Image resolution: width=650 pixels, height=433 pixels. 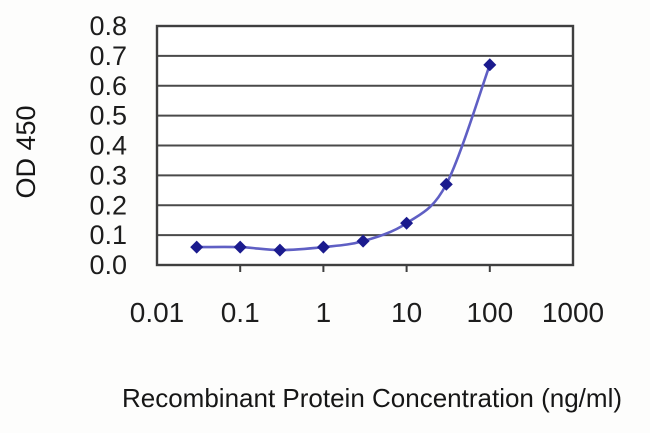 What do you see at coordinates (108, 265) in the screenshot?
I see `y-tick-label: 0.0` at bounding box center [108, 265].